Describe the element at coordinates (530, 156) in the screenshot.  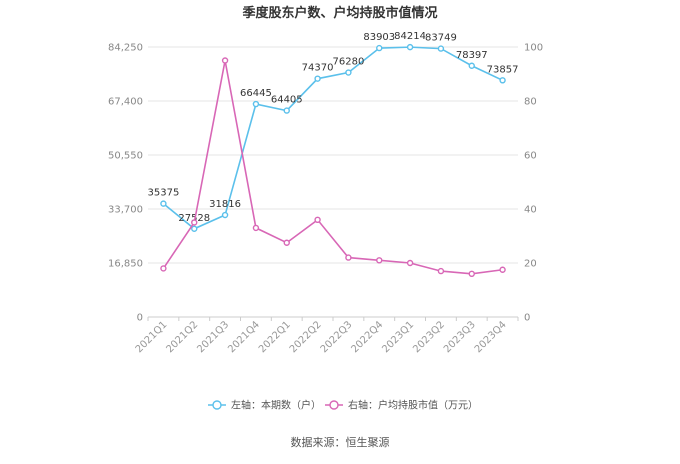
I see `right-tick-label: 60` at that location.